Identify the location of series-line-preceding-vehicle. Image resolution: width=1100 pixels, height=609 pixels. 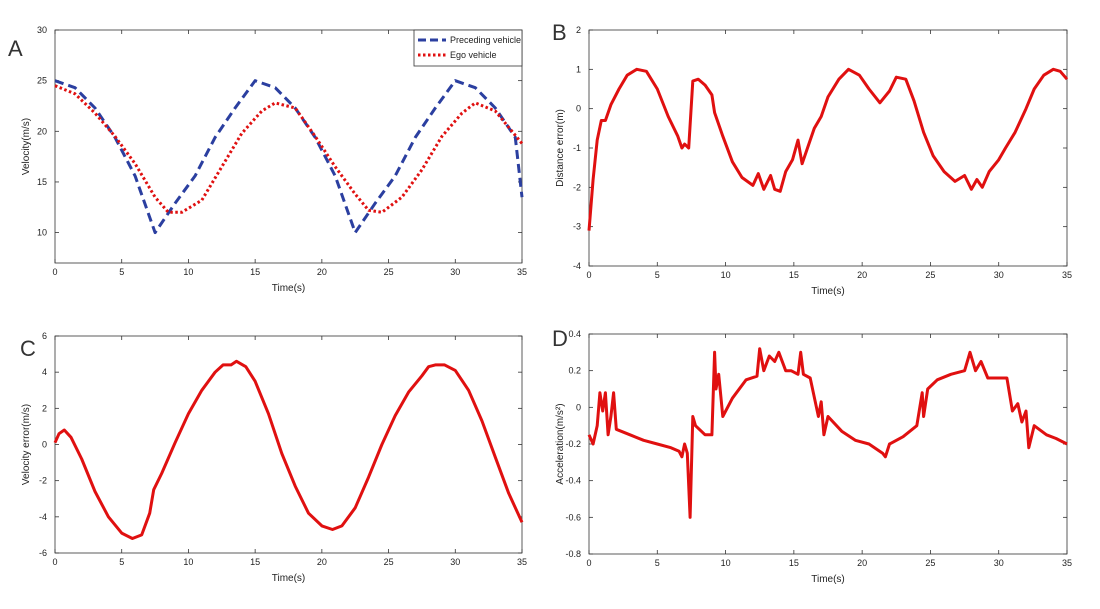
(289, 157).